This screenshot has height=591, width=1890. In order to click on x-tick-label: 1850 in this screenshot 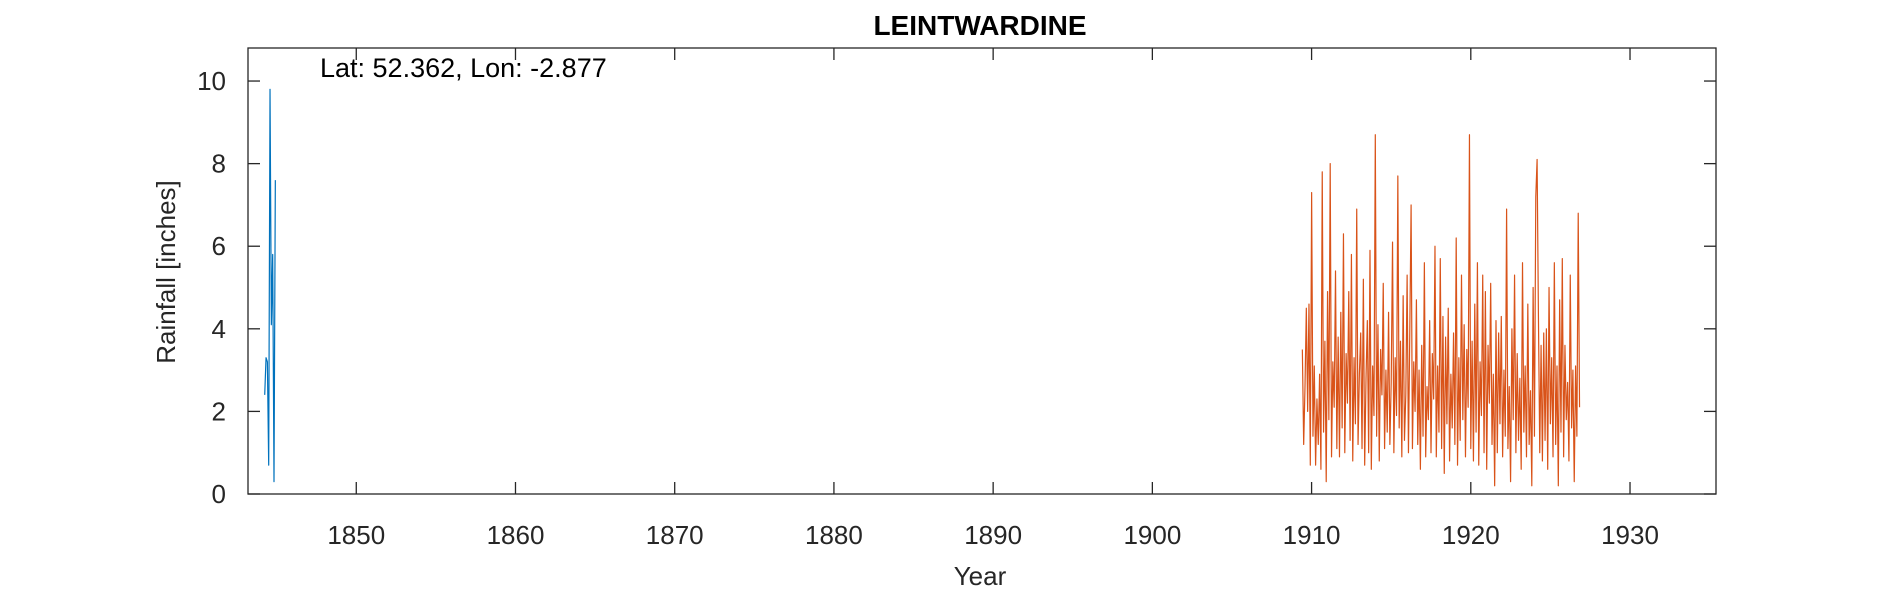, I will do `click(356, 535)`.